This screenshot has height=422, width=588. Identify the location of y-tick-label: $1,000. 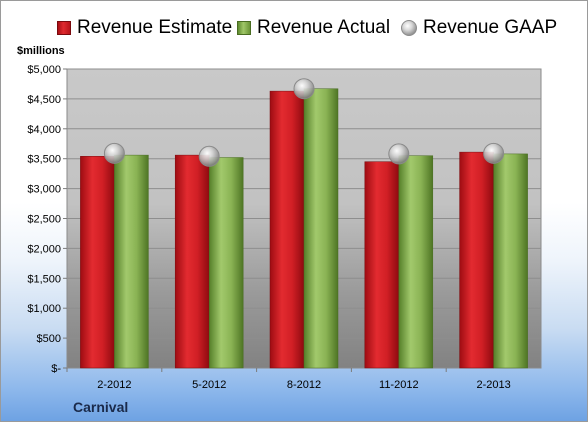
(44, 309).